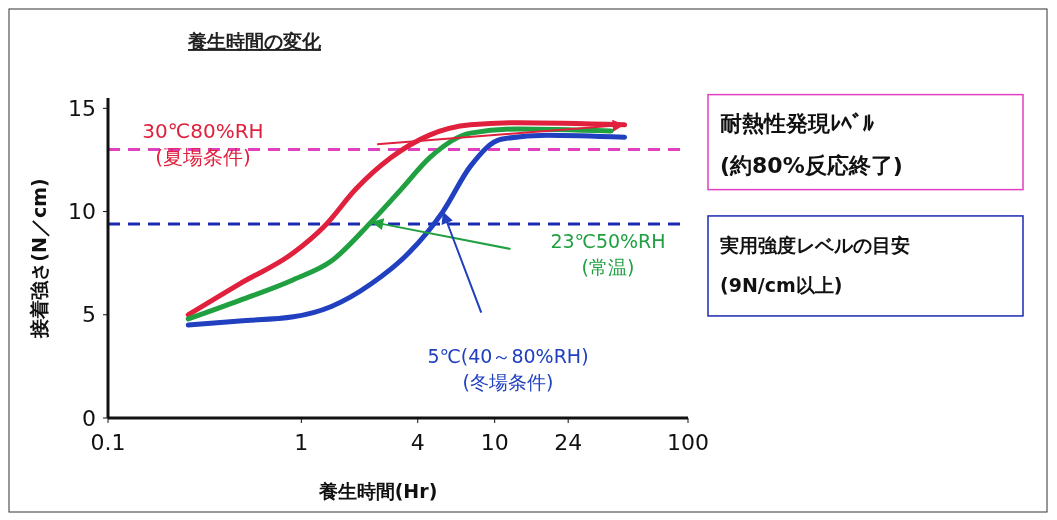 The width and height of the screenshot is (1057, 520). I want to click on text: 30℃80%RH (夏場条件), so click(203, 144).